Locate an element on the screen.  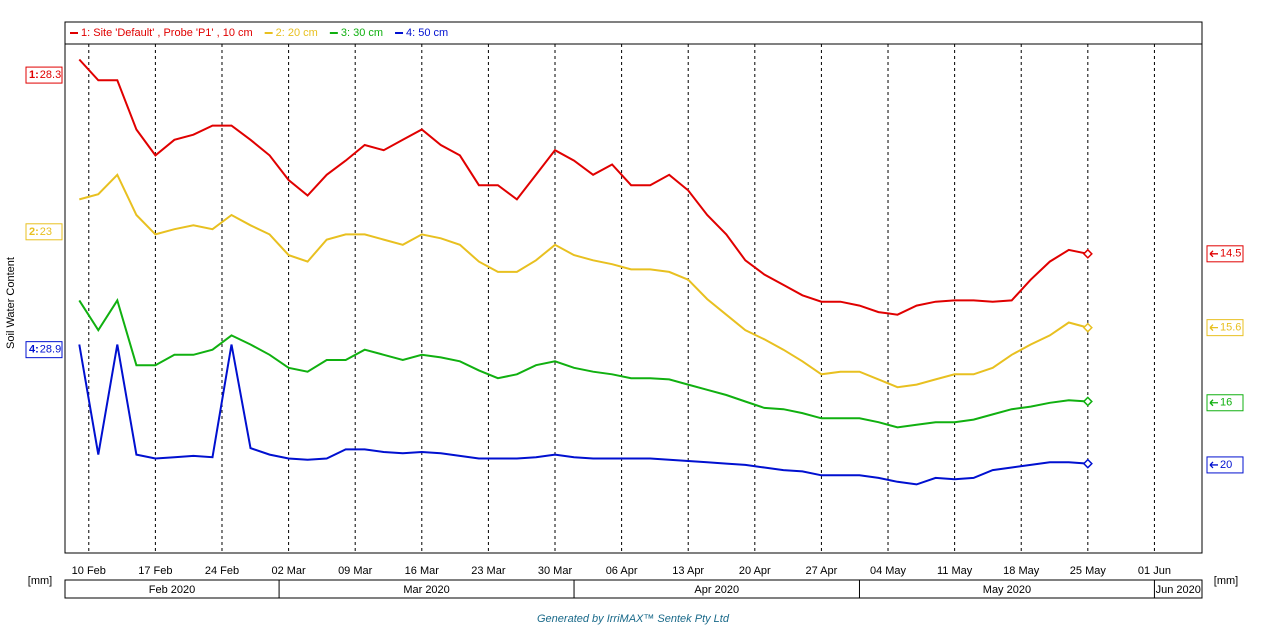
x-tick-label: 04 May is located at coordinates (888, 571).